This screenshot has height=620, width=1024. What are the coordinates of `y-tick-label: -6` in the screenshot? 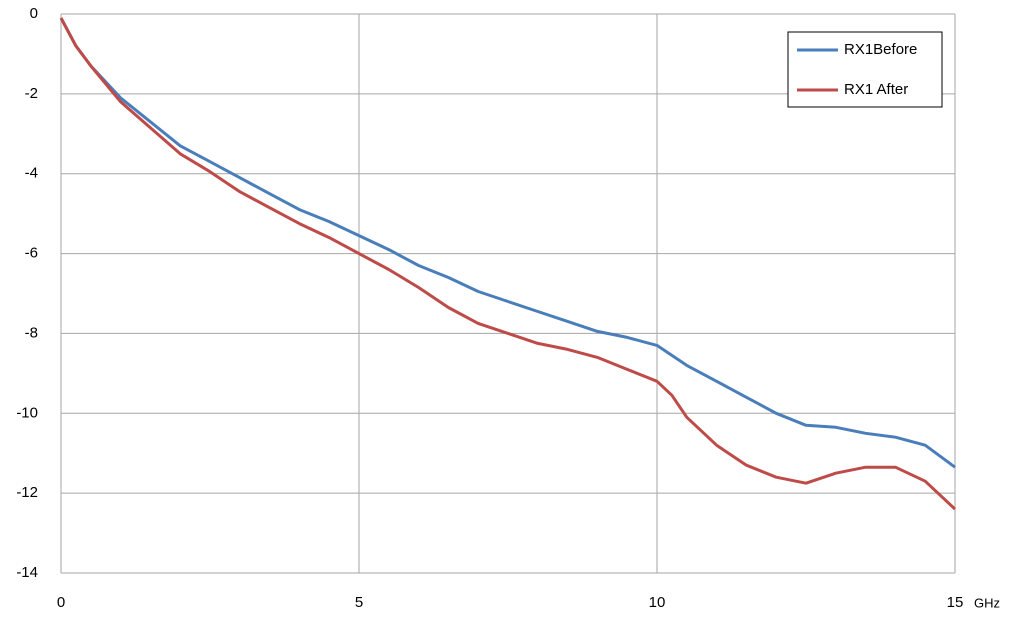 It's located at (31, 253).